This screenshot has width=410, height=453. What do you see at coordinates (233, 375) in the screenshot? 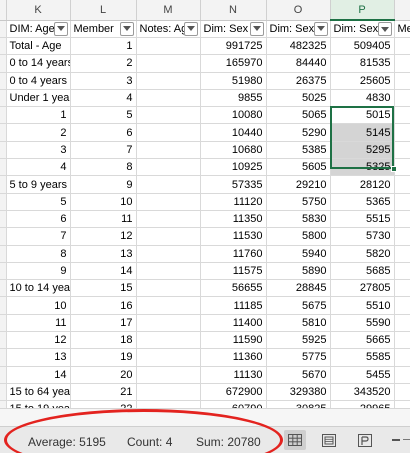
I see `cell-n: 11130` at bounding box center [233, 375].